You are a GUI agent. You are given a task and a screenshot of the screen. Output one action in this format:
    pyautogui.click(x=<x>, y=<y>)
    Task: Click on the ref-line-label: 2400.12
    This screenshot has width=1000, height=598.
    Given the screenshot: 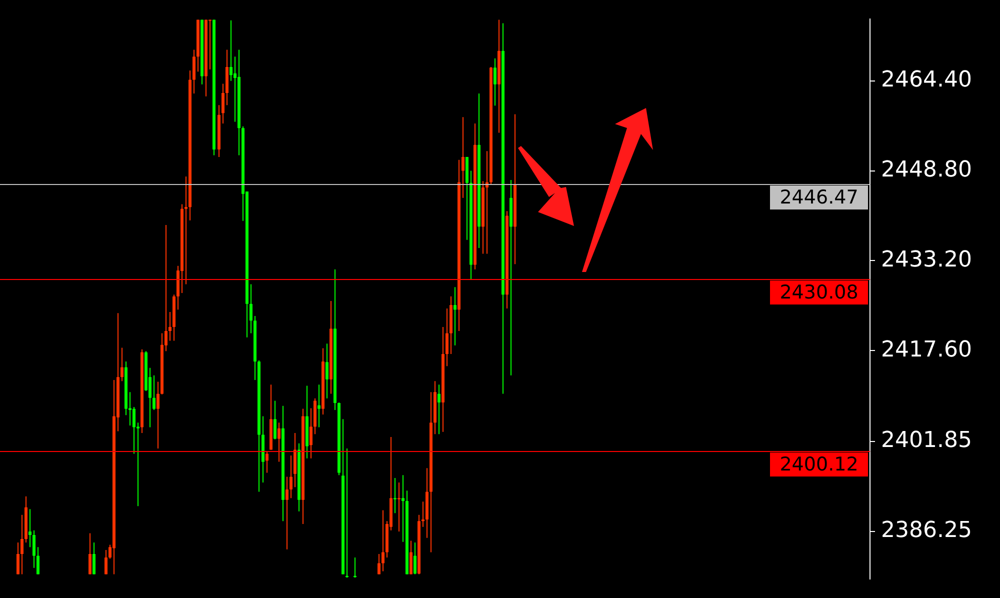 What is the action you would take?
    pyautogui.click(x=819, y=464)
    